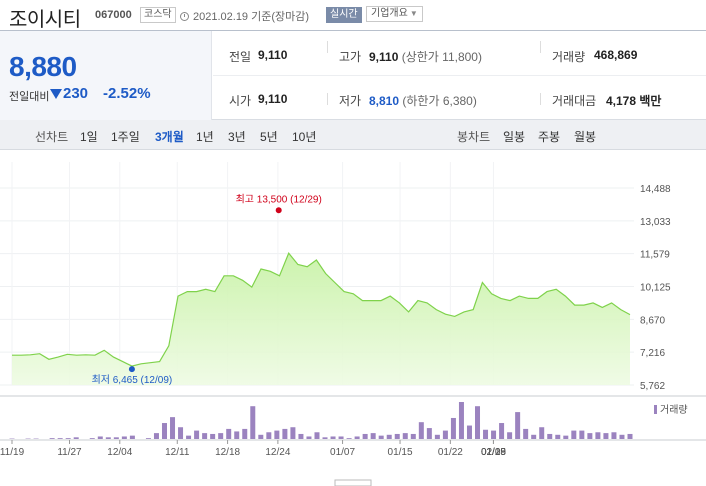  Describe the element at coordinates (574, 101) in the screenshot. I see `amount-label: 거래대금` at that location.